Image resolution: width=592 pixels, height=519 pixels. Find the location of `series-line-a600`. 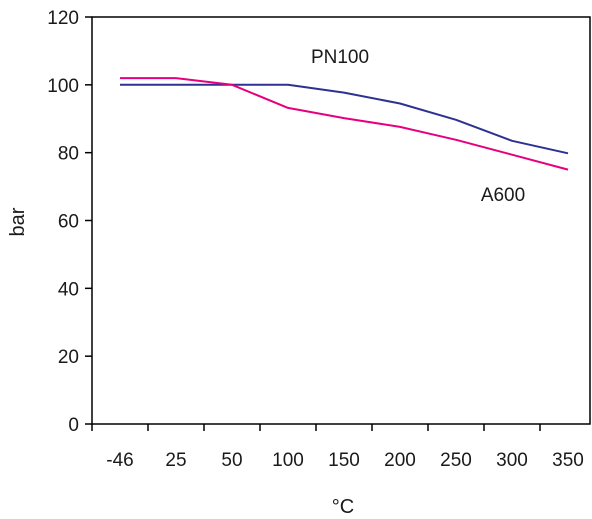

series-line-a600 is located at coordinates (344, 124).